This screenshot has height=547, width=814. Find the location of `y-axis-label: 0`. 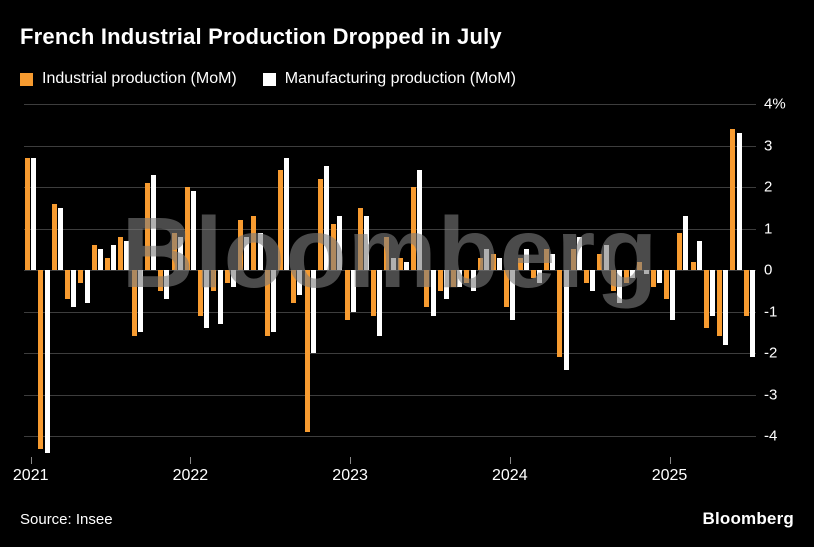

y-axis-label: 0 is located at coordinates (768, 270).